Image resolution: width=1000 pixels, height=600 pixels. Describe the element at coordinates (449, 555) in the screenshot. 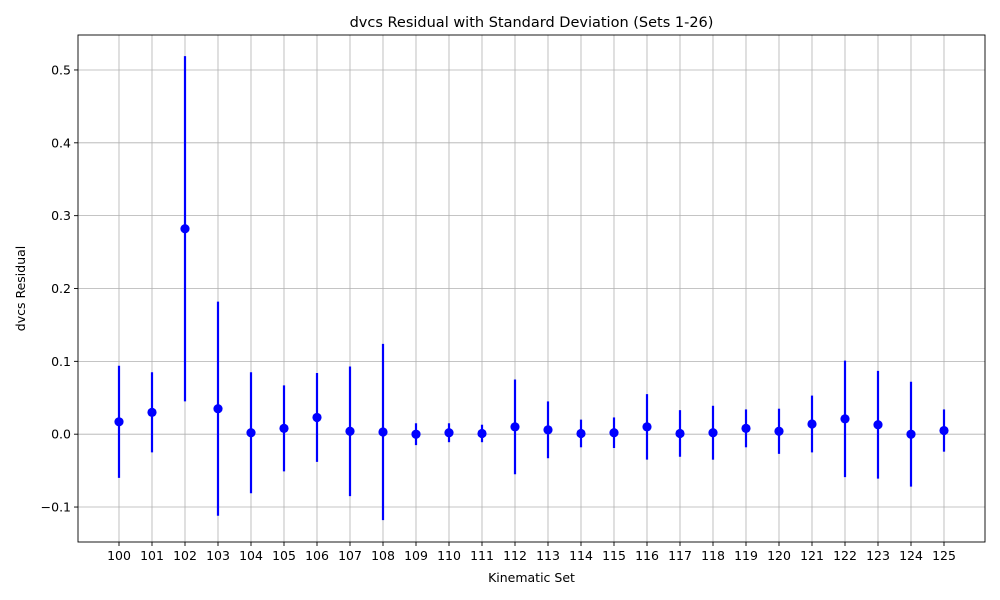

I see `x-tick-label: 110` at that location.